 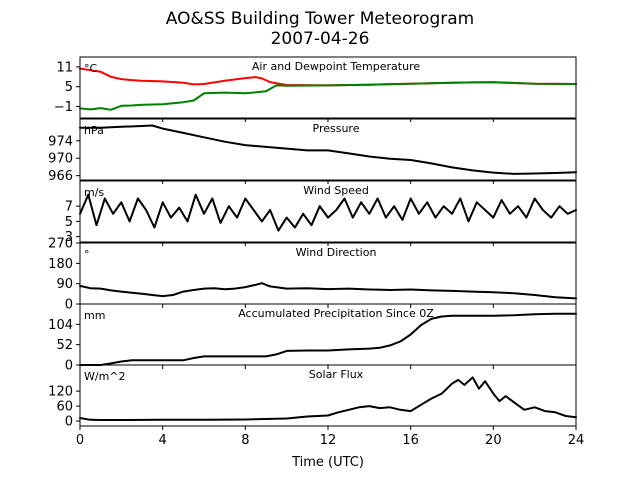 What do you see at coordinates (320, 39) in the screenshot?
I see `figure-subtitle: 2007-04-26` at bounding box center [320, 39].